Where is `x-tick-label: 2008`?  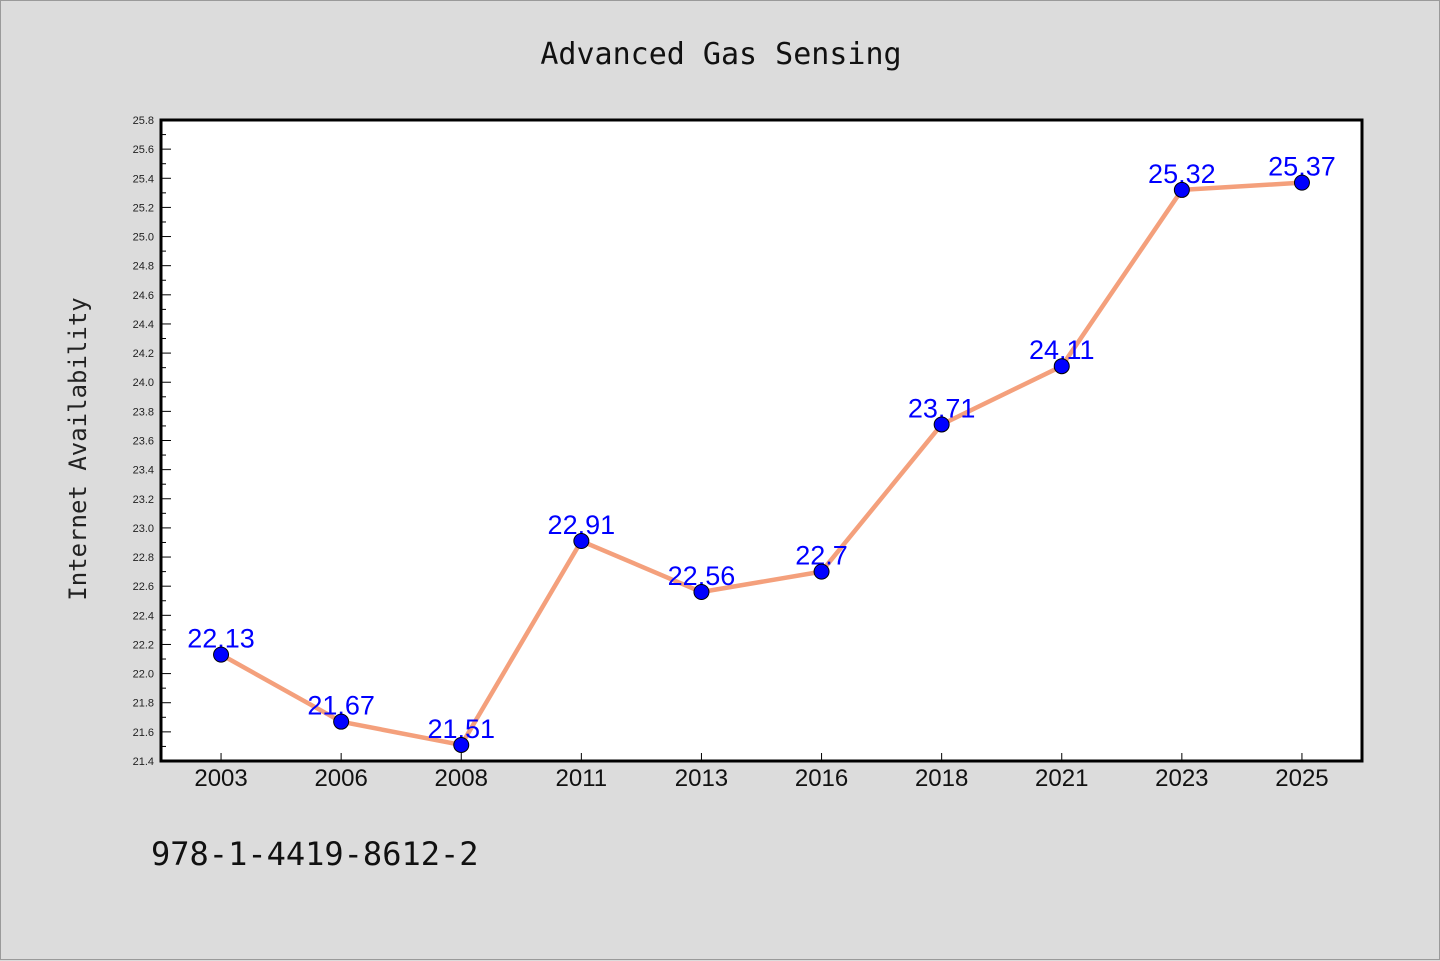 x-tick-label: 2008 is located at coordinates (461, 778).